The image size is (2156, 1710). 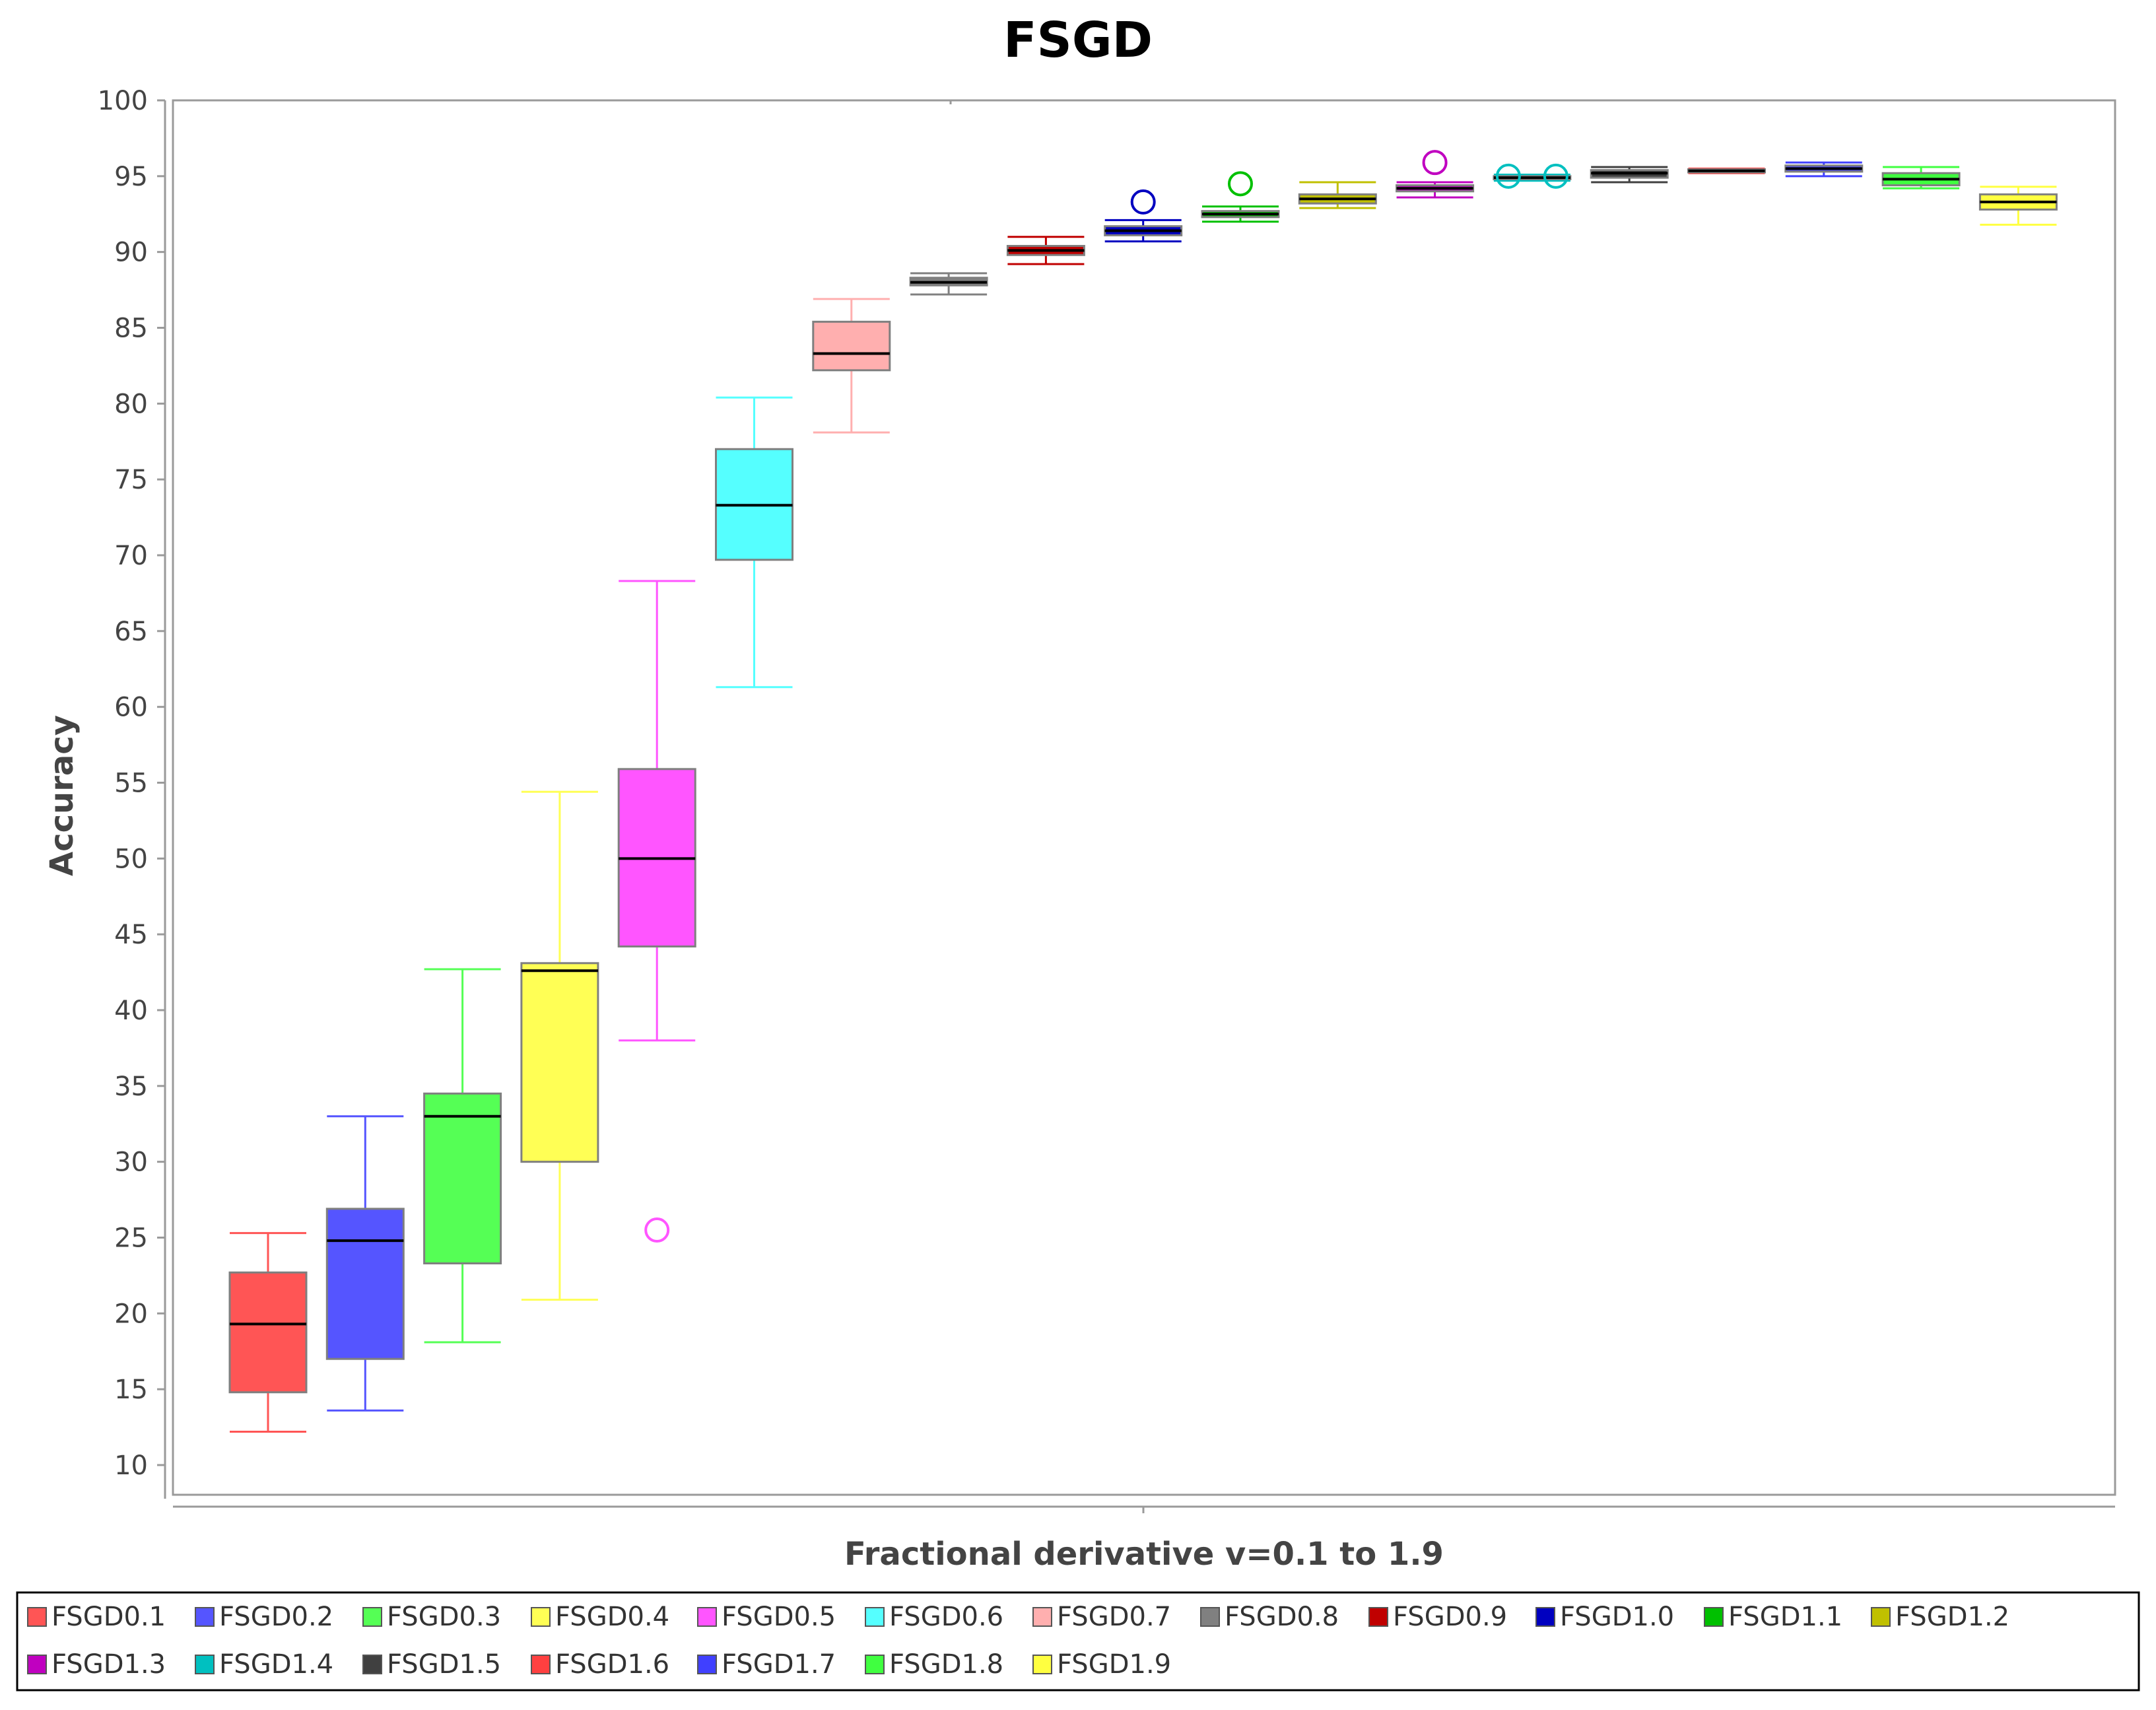 I want to click on y-tick-label: 40, so click(x=131, y=1011).